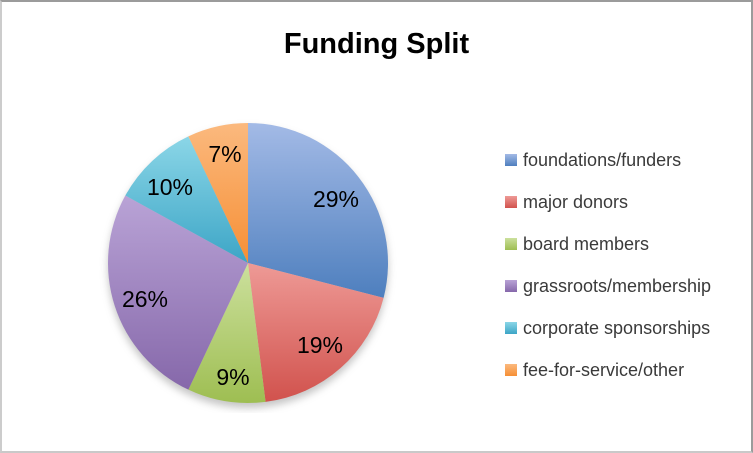 This screenshot has height=453, width=753. I want to click on legend-item-corporate-sponsorships: corporate sponsorships, so click(608, 328).